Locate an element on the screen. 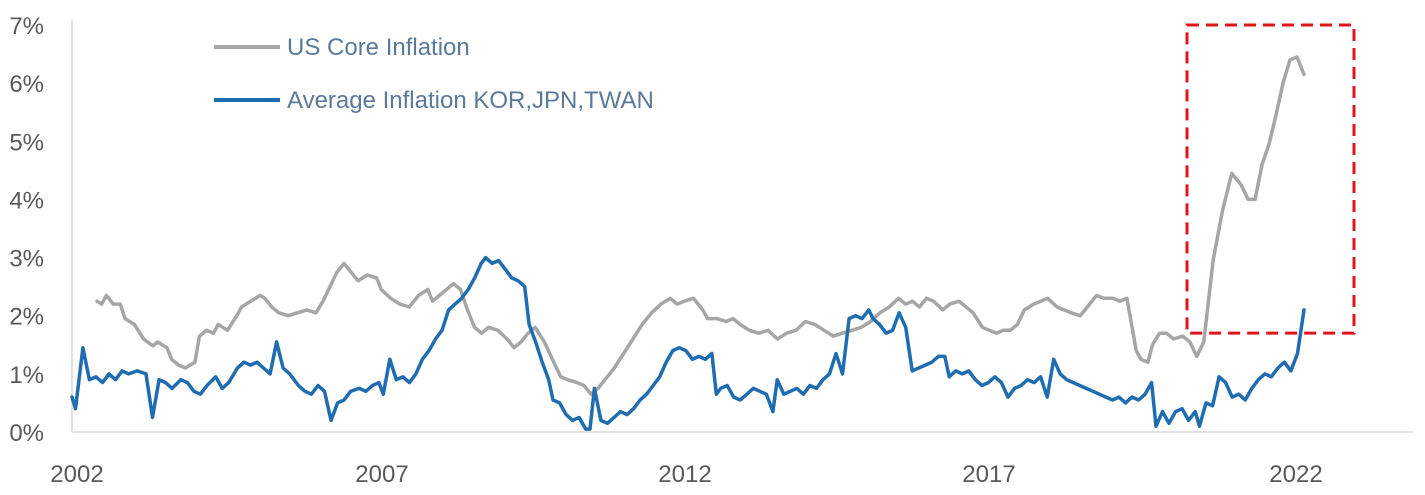 Image resolution: width=1425 pixels, height=495 pixels. y-tick-label: 0% is located at coordinates (26, 433).